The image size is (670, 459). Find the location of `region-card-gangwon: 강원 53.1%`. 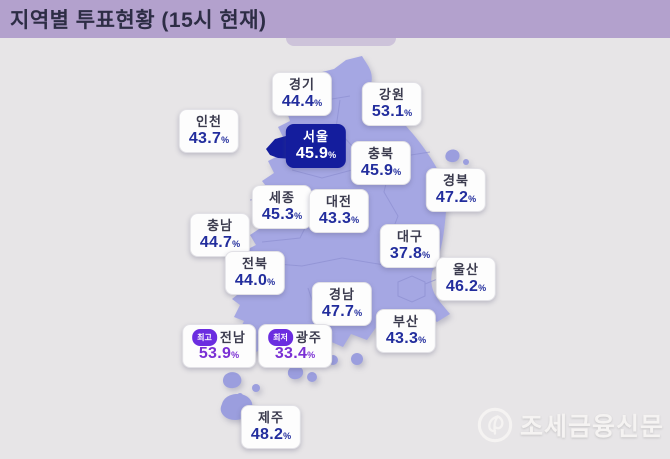

region-card-gangwon: 강원 53.1% is located at coordinates (392, 104).